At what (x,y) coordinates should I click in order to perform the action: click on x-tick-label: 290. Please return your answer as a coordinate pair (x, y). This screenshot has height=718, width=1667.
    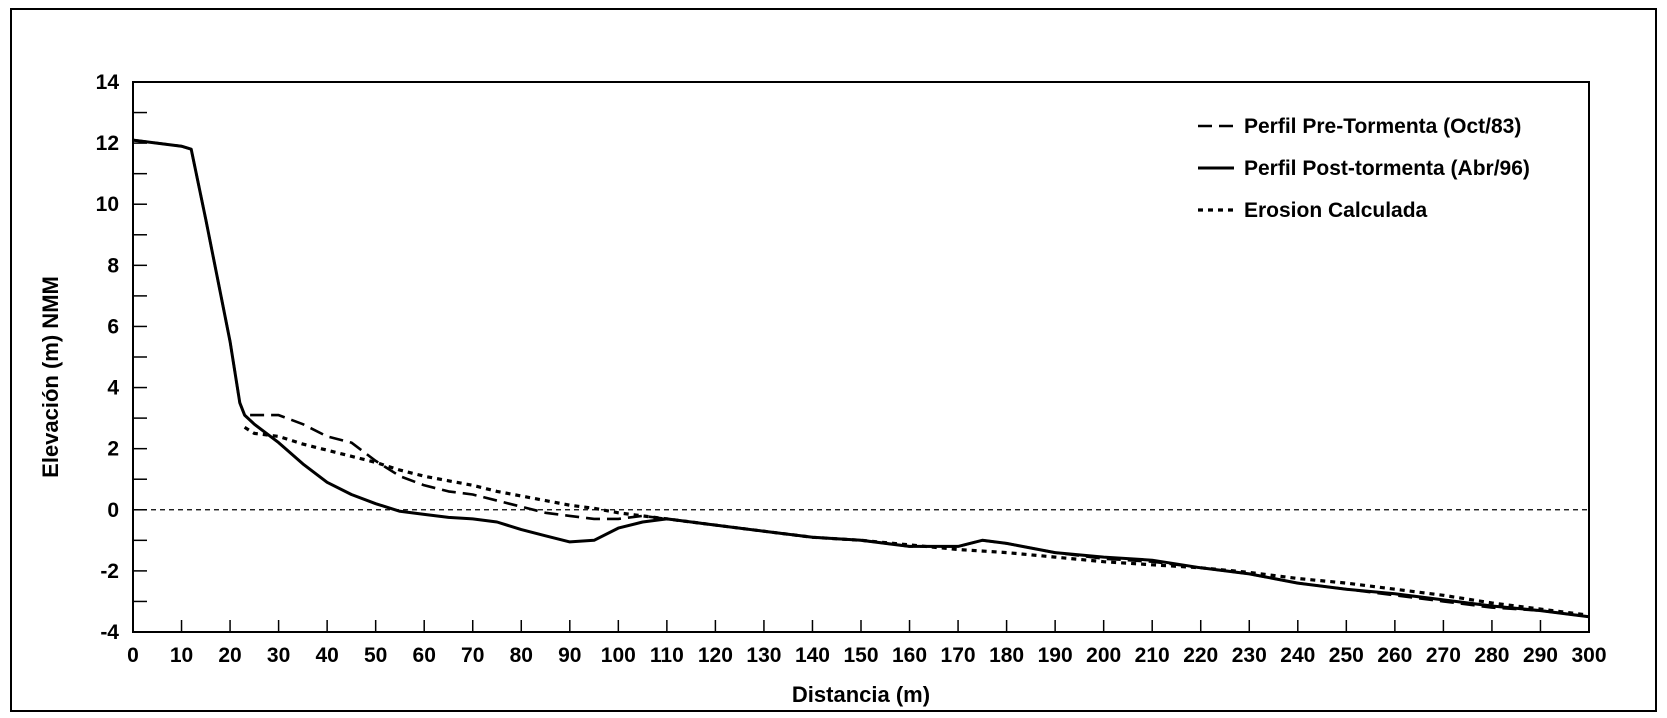
    Looking at the image, I should click on (1540, 655).